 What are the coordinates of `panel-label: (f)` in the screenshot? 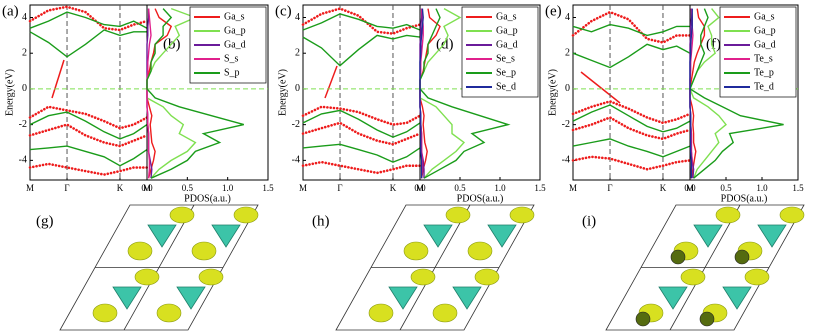 It's located at (713, 44).